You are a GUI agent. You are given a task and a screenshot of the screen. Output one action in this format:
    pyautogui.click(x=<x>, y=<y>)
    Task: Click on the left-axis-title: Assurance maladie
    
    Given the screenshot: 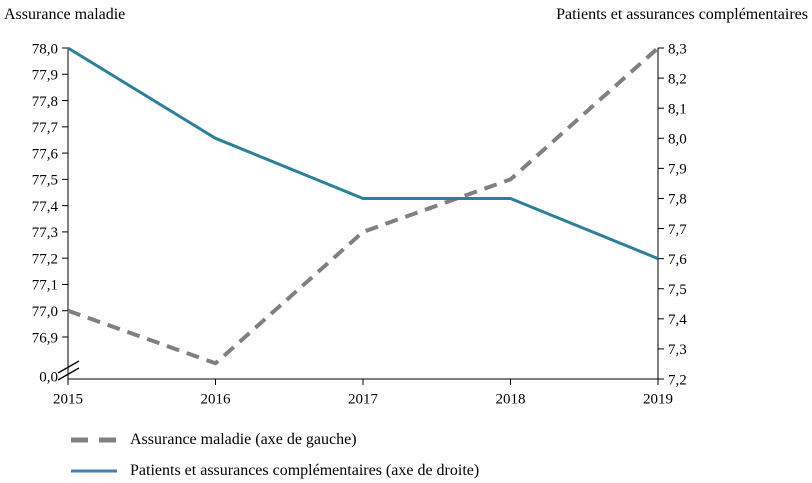 What is the action you would take?
    pyautogui.click(x=65, y=14)
    